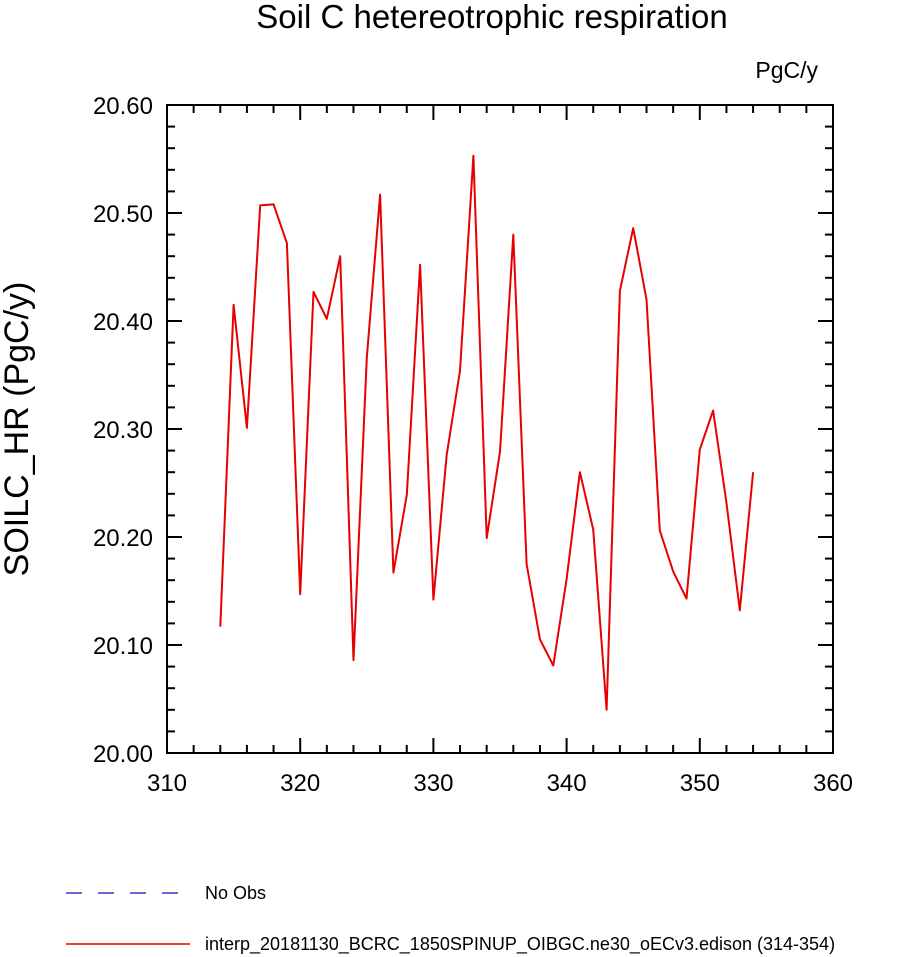 Image resolution: width=915 pixels, height=957 pixels. What do you see at coordinates (123, 322) in the screenshot?
I see `y-tick-label: 20.40` at bounding box center [123, 322].